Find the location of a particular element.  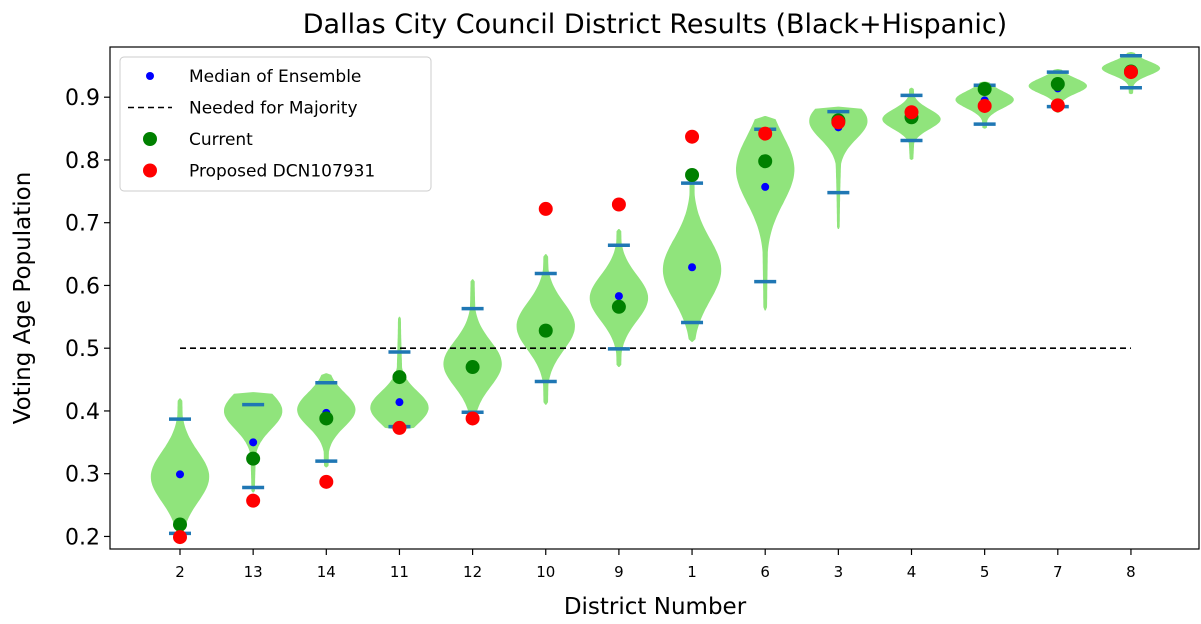

legend-label-needed-for-majority: Needed for Majority is located at coordinates (273, 109).